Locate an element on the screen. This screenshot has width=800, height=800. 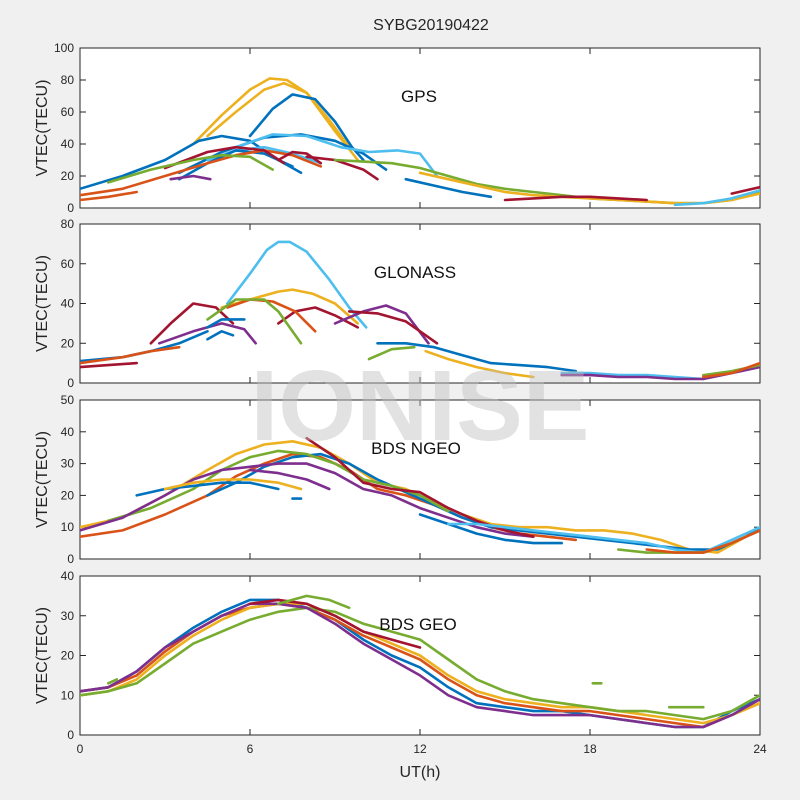
panel-label-3: BDS GEO is located at coordinates (417, 624).